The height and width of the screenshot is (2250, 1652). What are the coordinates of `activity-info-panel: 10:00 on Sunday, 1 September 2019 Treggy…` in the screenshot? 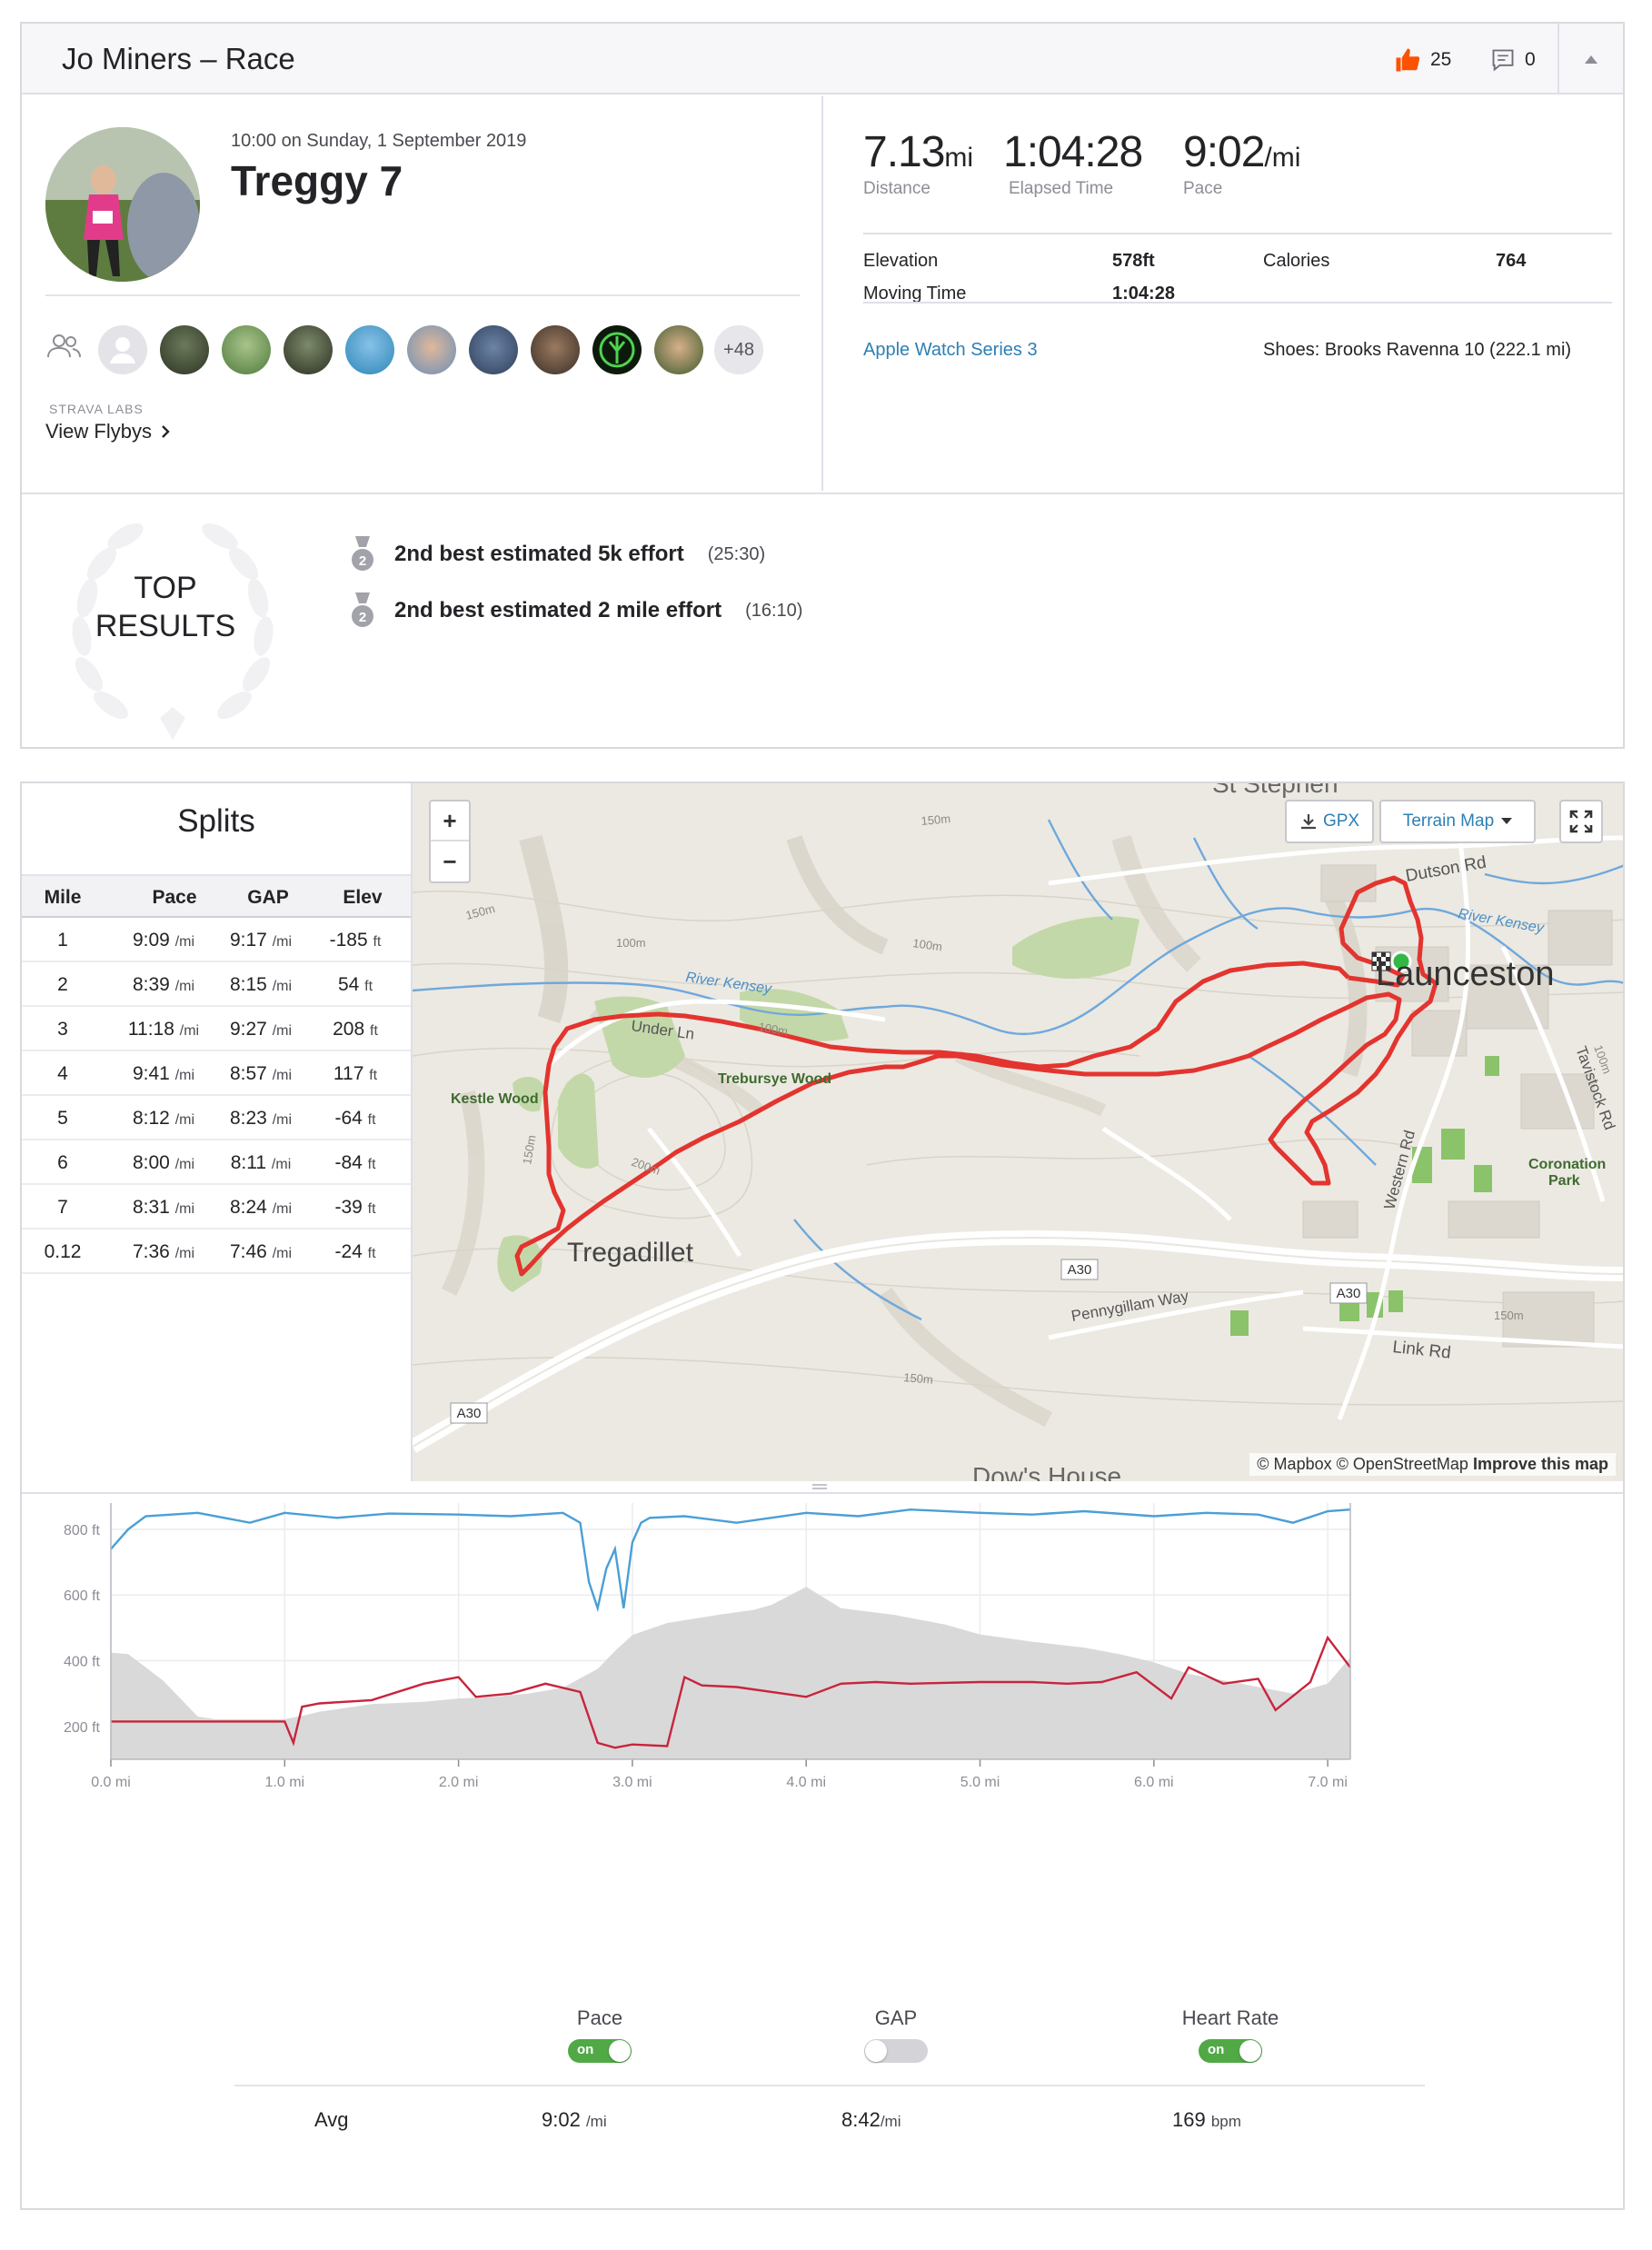 It's located at (422, 293).